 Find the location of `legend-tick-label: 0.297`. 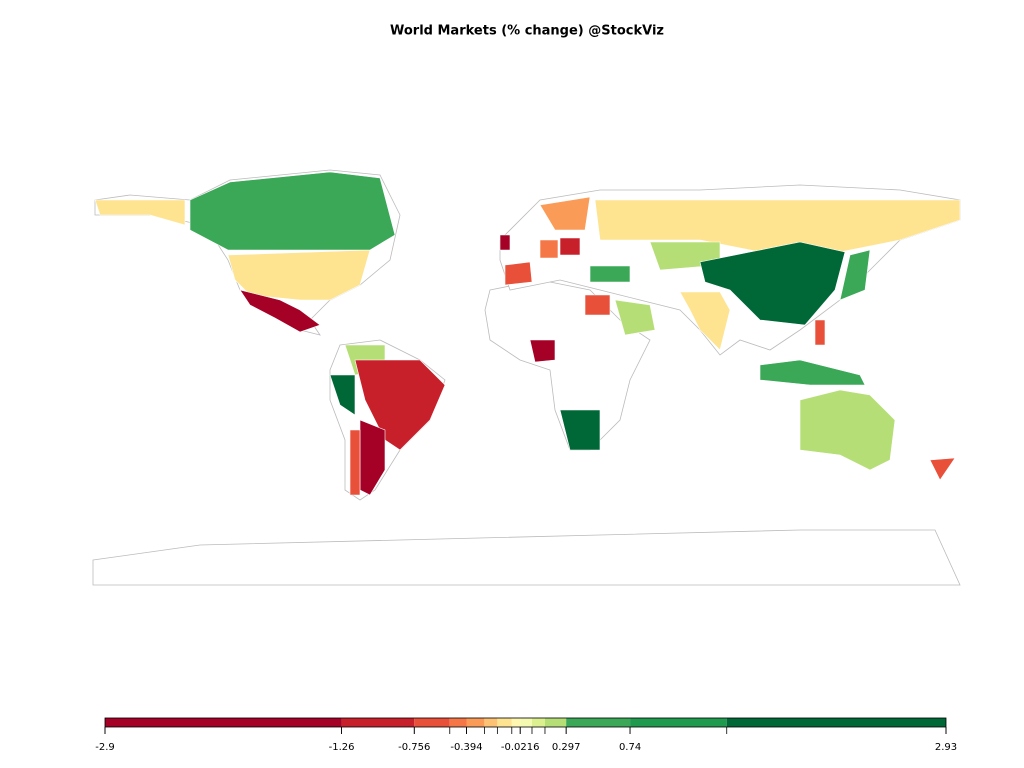

legend-tick-label: 0.297 is located at coordinates (566, 747).